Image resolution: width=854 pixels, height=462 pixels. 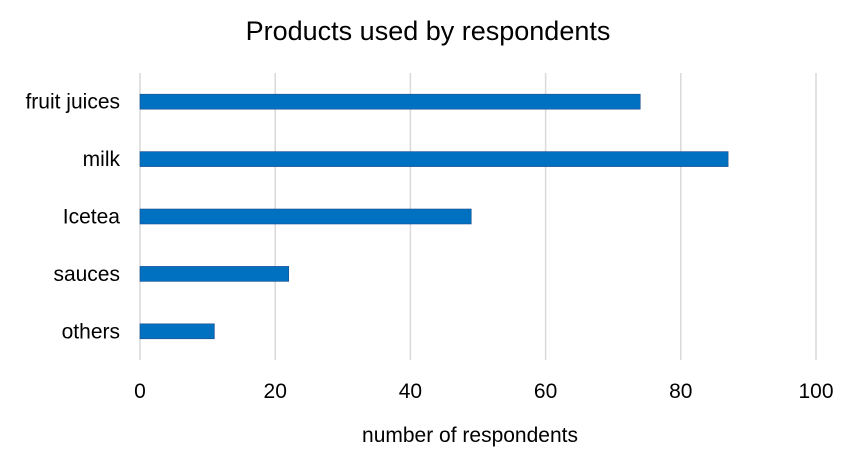 What do you see at coordinates (410, 391) in the screenshot?
I see `x-tick-label-40: 40` at bounding box center [410, 391].